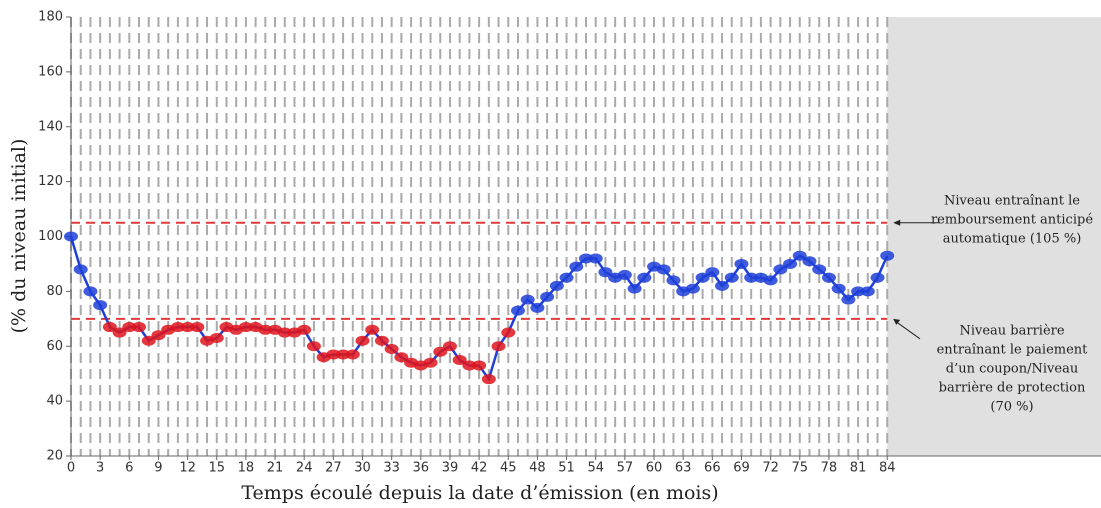 This screenshot has height=508, width=1101. What do you see at coordinates (54, 346) in the screenshot?
I see `y-tick-label: 60` at bounding box center [54, 346].